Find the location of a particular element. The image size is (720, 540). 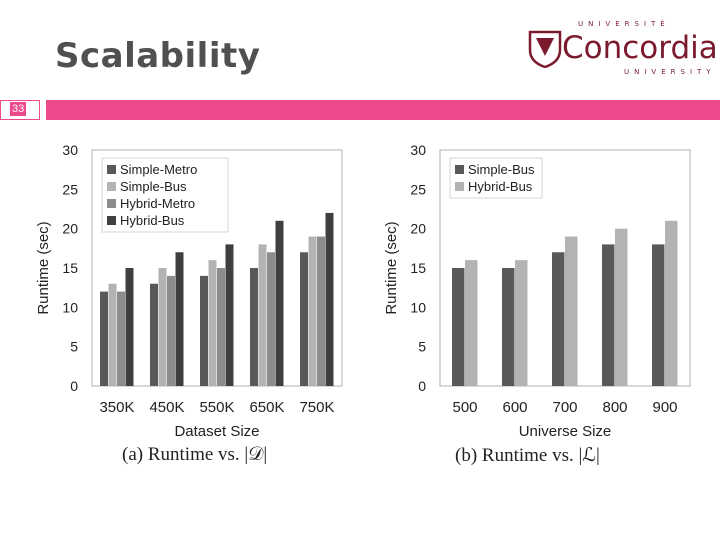

chart-a-legend-label: Simple-Bus is located at coordinates (153, 186).